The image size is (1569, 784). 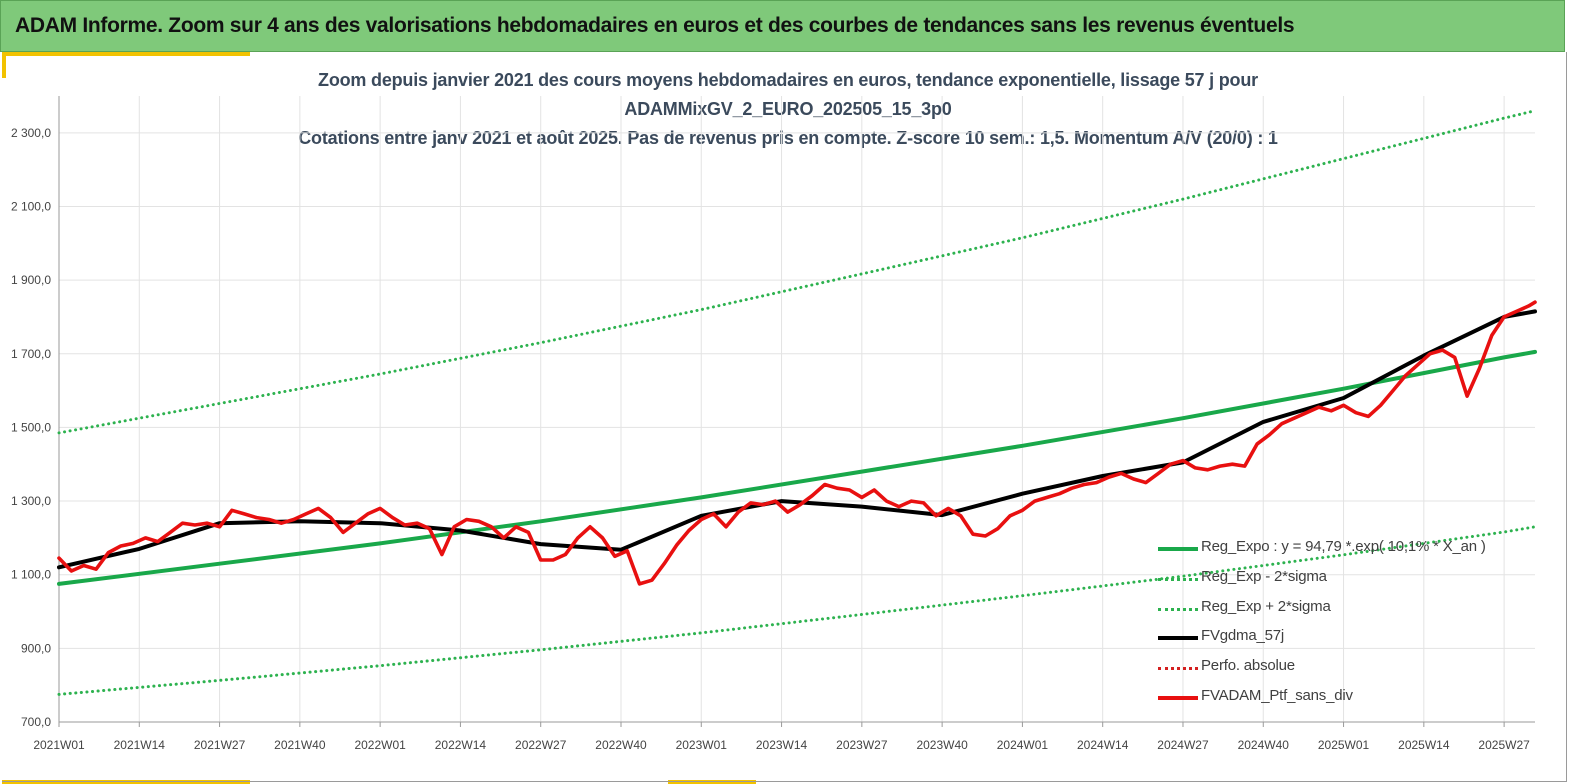 What do you see at coordinates (36, 648) in the screenshot?
I see `y-tick-label: 900,0` at bounding box center [36, 648].